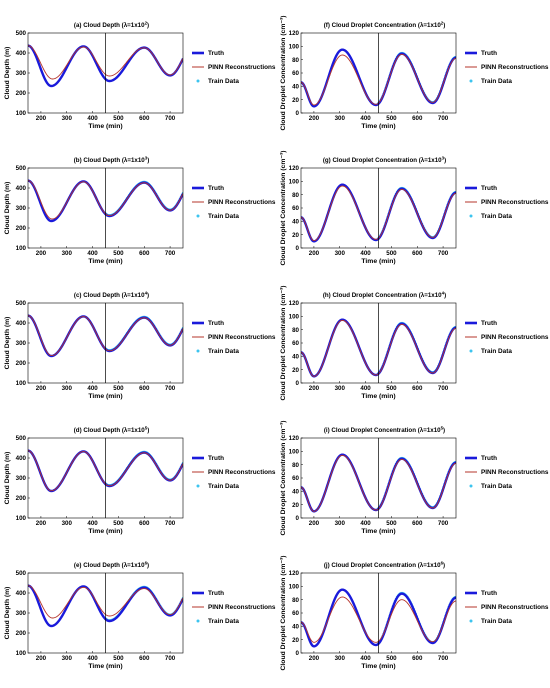  What do you see at coordinates (148, 430) in the screenshot?
I see `panel-title-suffix-d: )` at bounding box center [148, 430].